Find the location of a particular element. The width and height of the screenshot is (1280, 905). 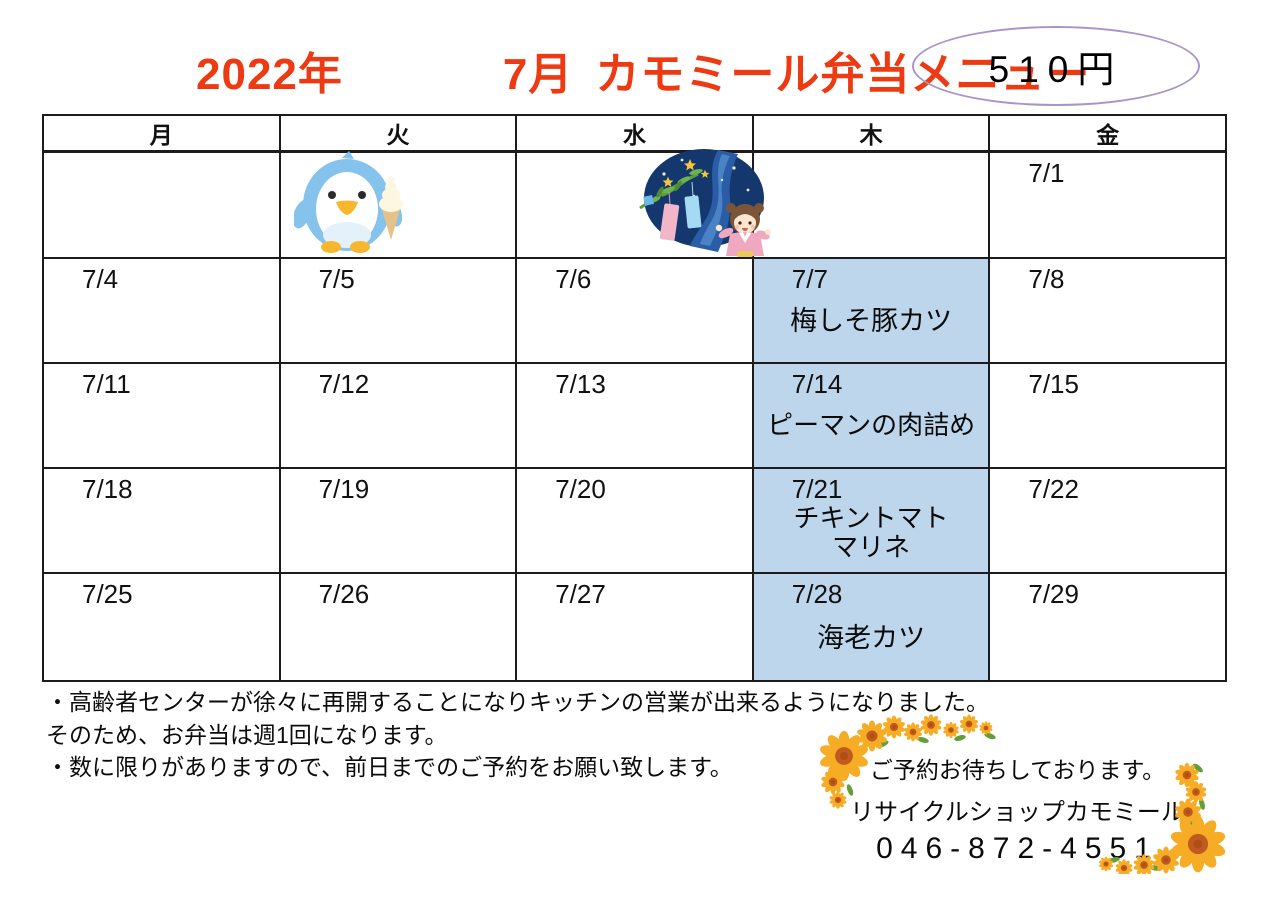

calendar-row-week5: 7/25 7/26 7/27 7/28 海老カツ 7/29 is located at coordinates (634, 627).